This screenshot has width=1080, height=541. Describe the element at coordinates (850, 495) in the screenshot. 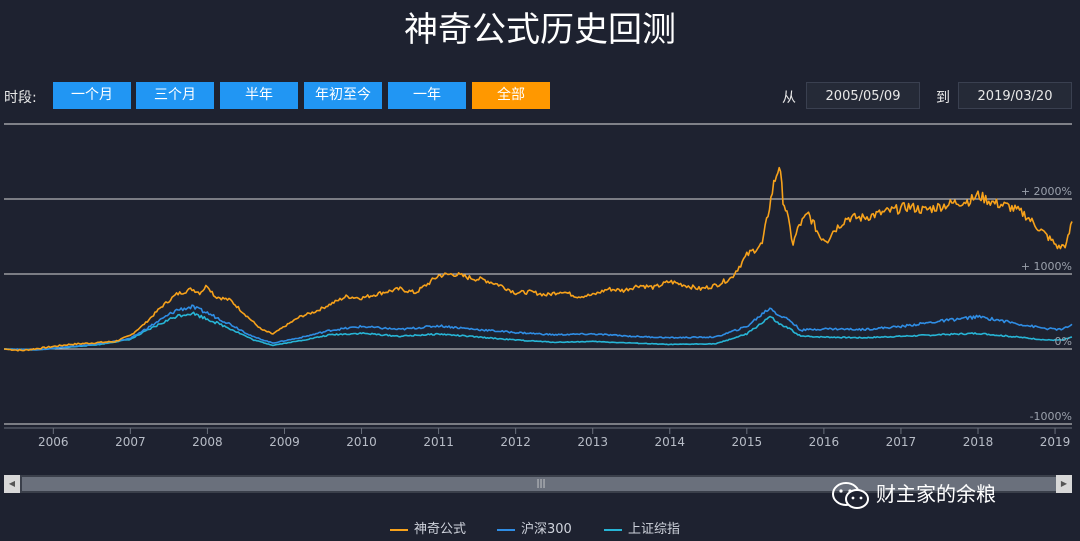

I see `wechat-icon` at that location.